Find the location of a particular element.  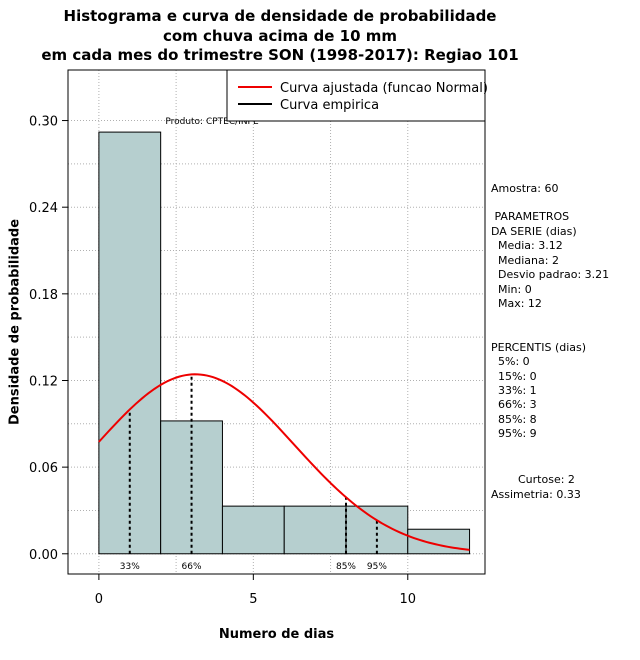

y-tick-label: 0.06 is located at coordinates (43, 468).